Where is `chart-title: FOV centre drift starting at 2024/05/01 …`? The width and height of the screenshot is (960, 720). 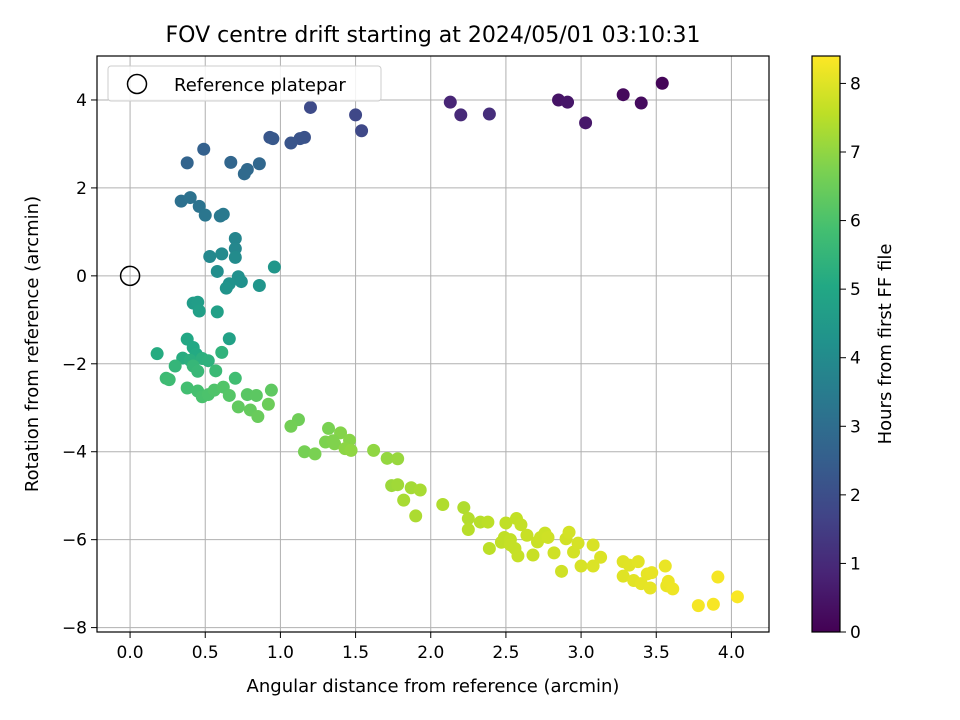
chart-title: FOV centre drift starting at 2024/05/01 … is located at coordinates (433, 35).